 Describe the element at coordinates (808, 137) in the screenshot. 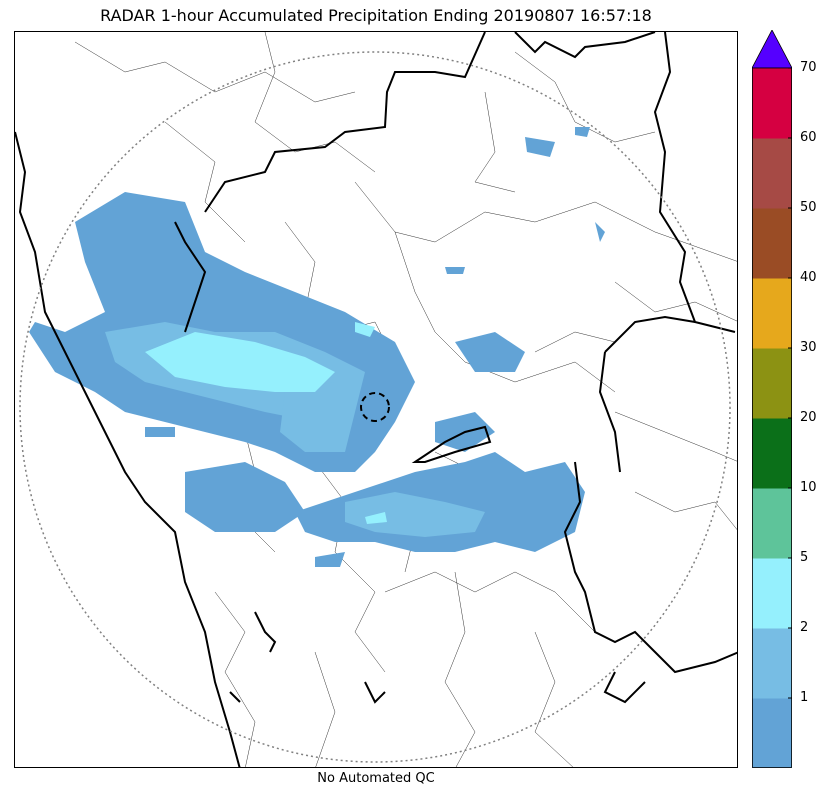

I see `colorbar-tick-label: 60` at that location.